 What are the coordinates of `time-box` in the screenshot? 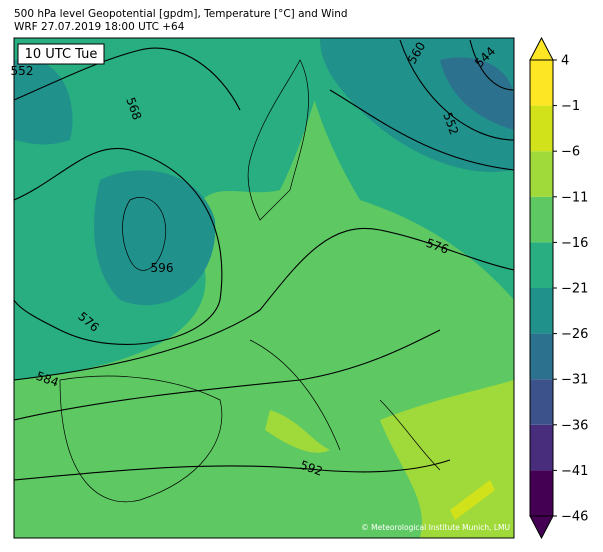 It's located at (61, 54).